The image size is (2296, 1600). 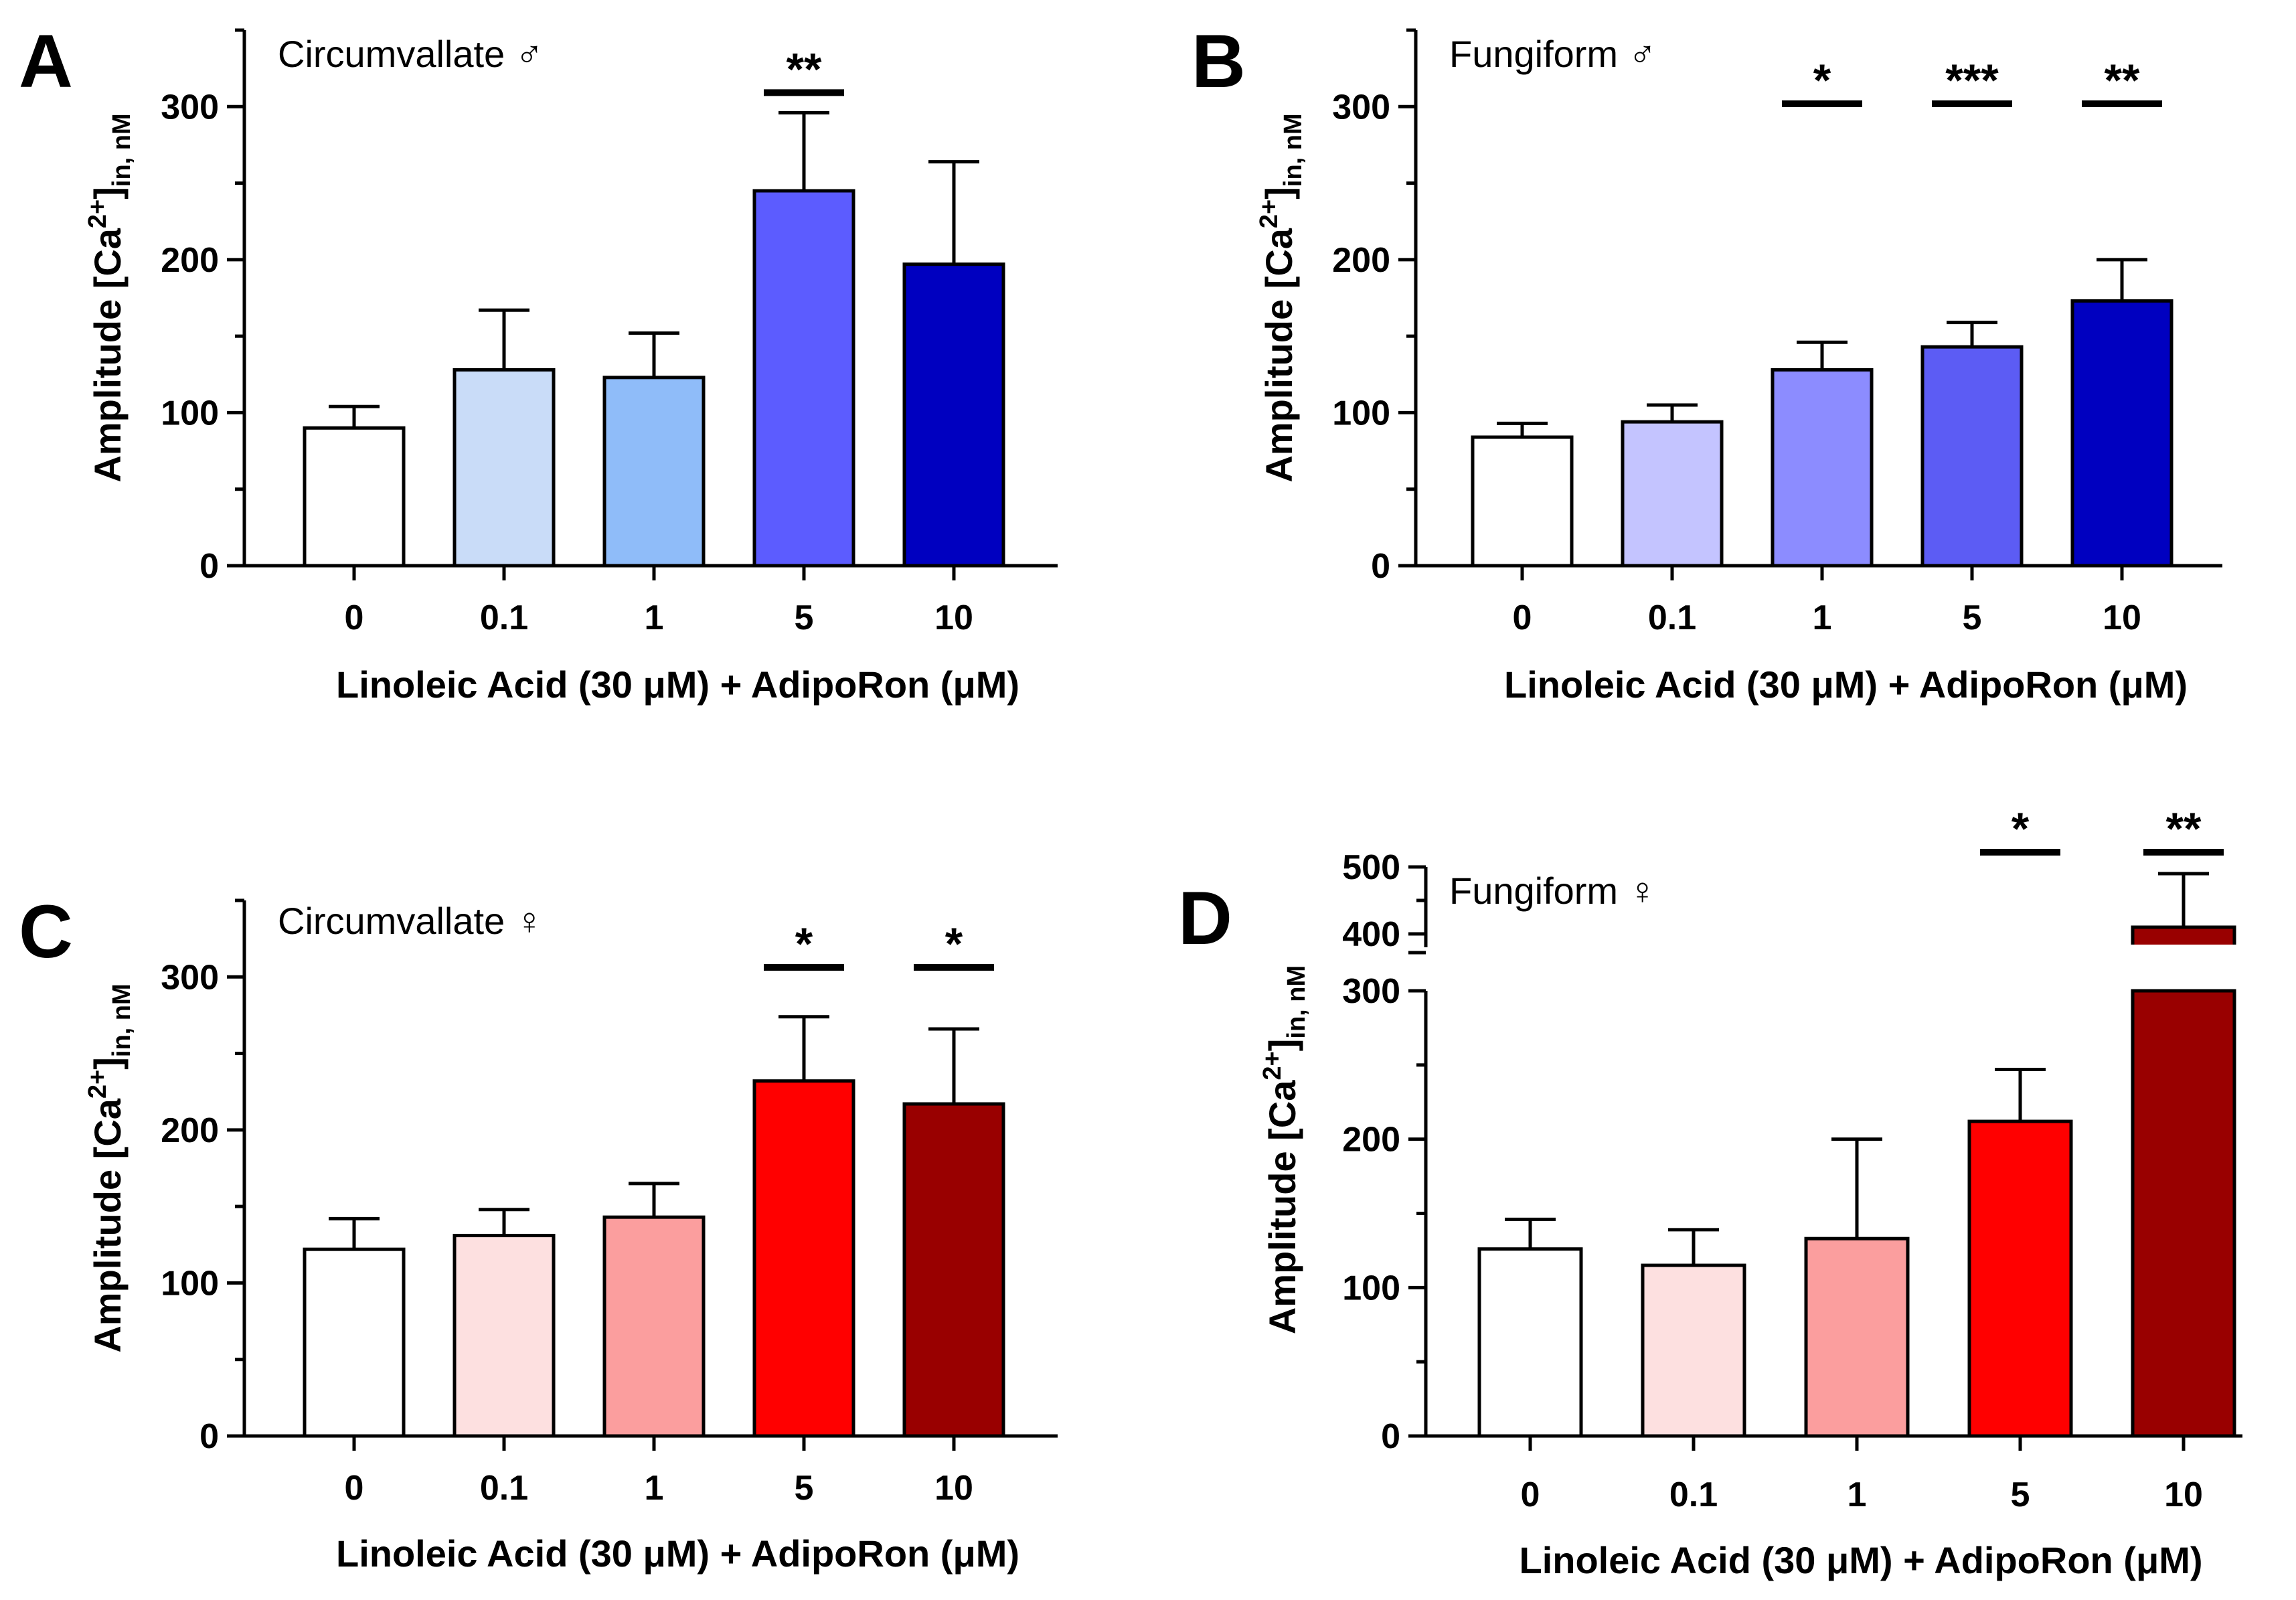 What do you see at coordinates (1371, 934) in the screenshot?
I see `y-tick-label: 400` at bounding box center [1371, 934].